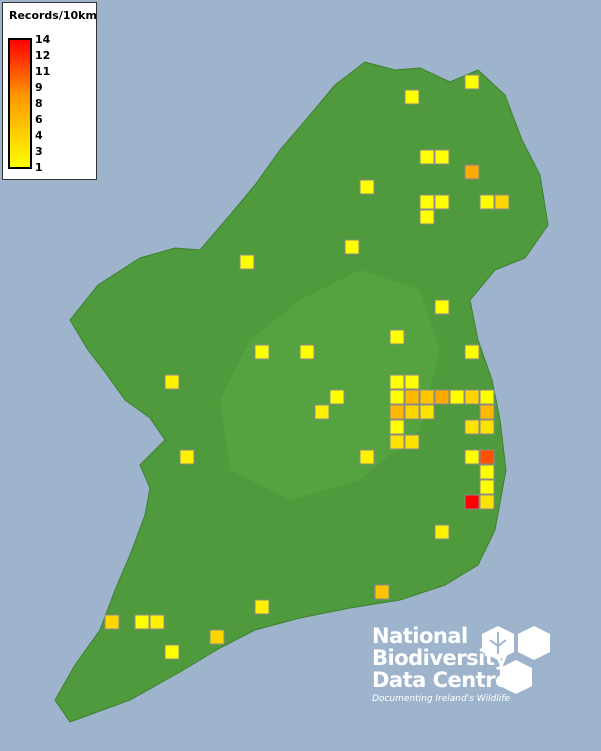 This screenshot has height=751, width=601. I want to click on logo-tagline: Documenting Ireland's Wildlife, so click(441, 699).